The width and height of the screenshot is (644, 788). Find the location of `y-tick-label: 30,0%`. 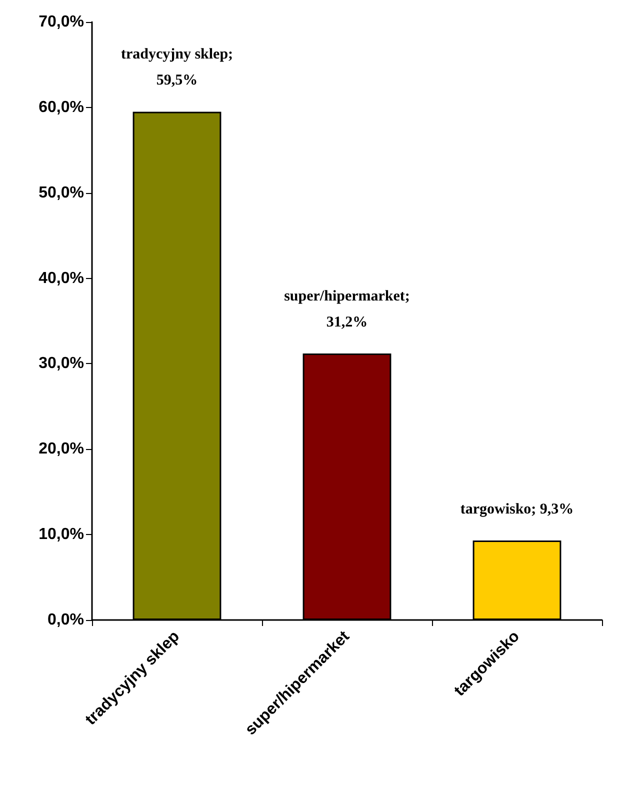

y-tick-label: 30,0% is located at coordinates (61, 363).